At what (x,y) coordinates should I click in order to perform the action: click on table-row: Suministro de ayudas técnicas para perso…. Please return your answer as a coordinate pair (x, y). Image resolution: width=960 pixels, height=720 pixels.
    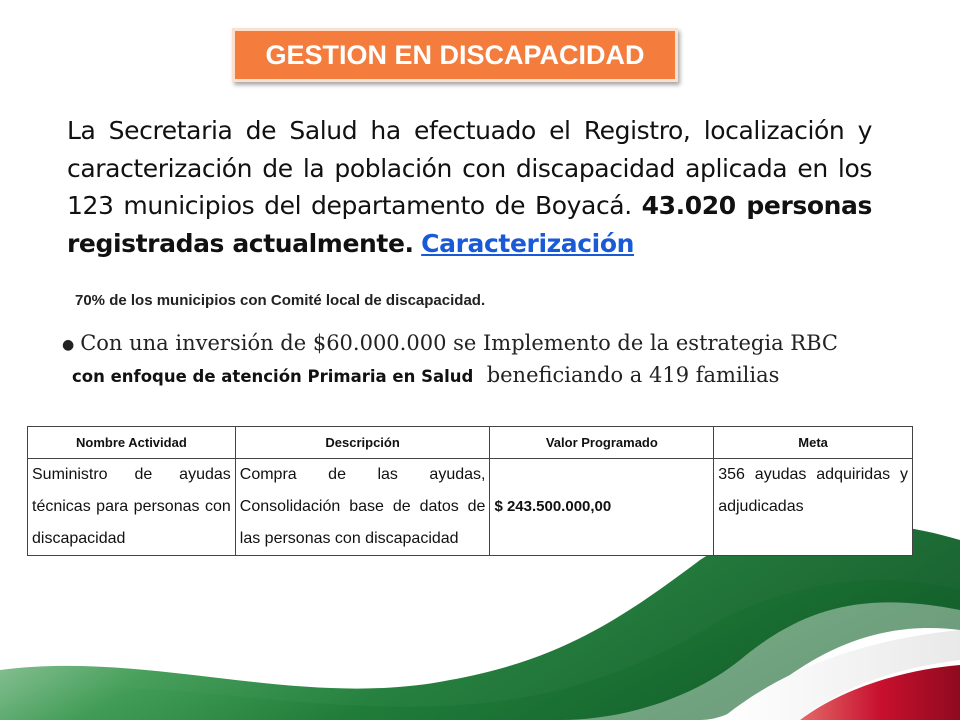
    Looking at the image, I should click on (470, 507).